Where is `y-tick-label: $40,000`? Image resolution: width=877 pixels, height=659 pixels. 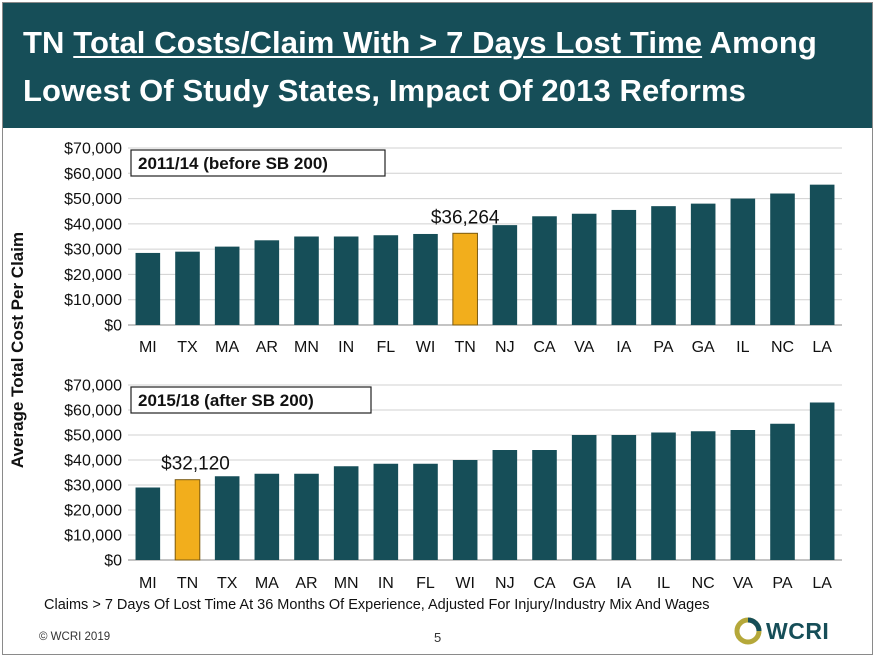
y-tick-label: $40,000 is located at coordinates (93, 224).